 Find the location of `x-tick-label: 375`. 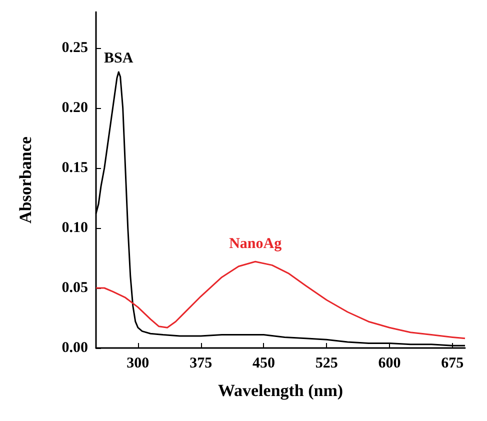

x-tick-label: 375 is located at coordinates (201, 364).